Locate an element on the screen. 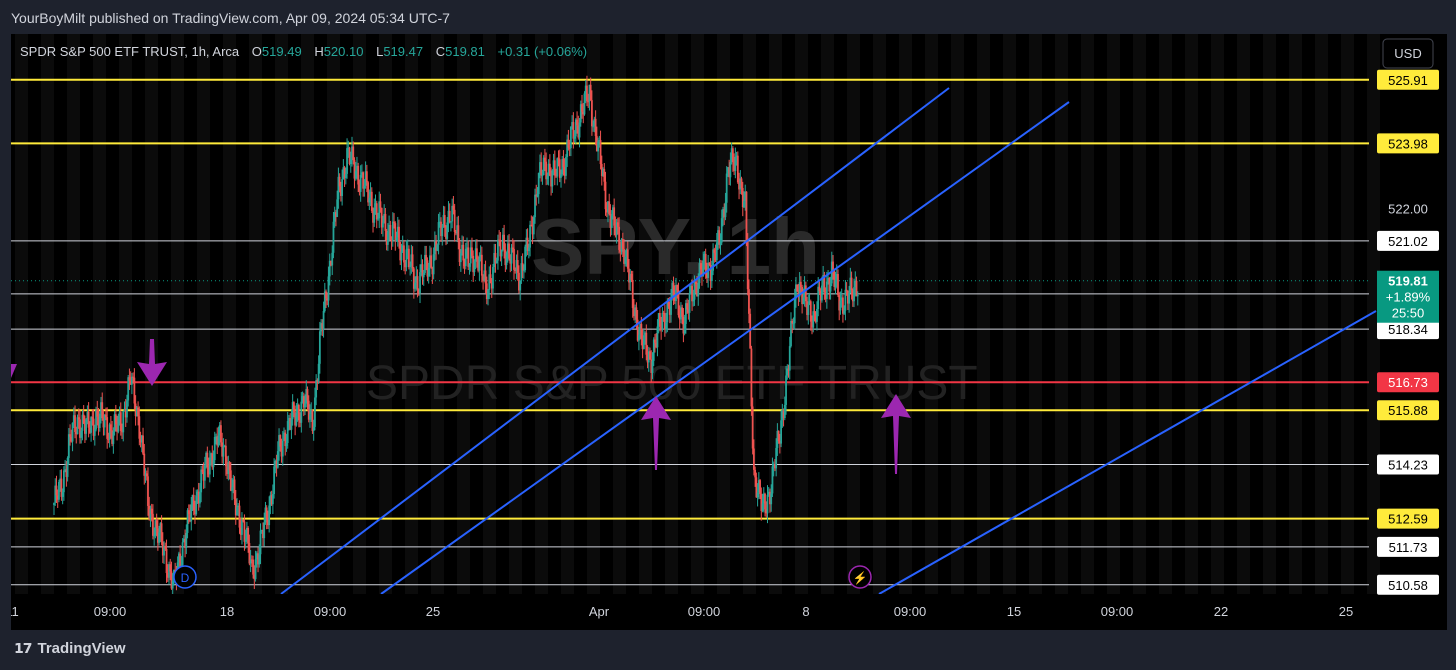  event-marker: ⚡ is located at coordinates (860, 577).